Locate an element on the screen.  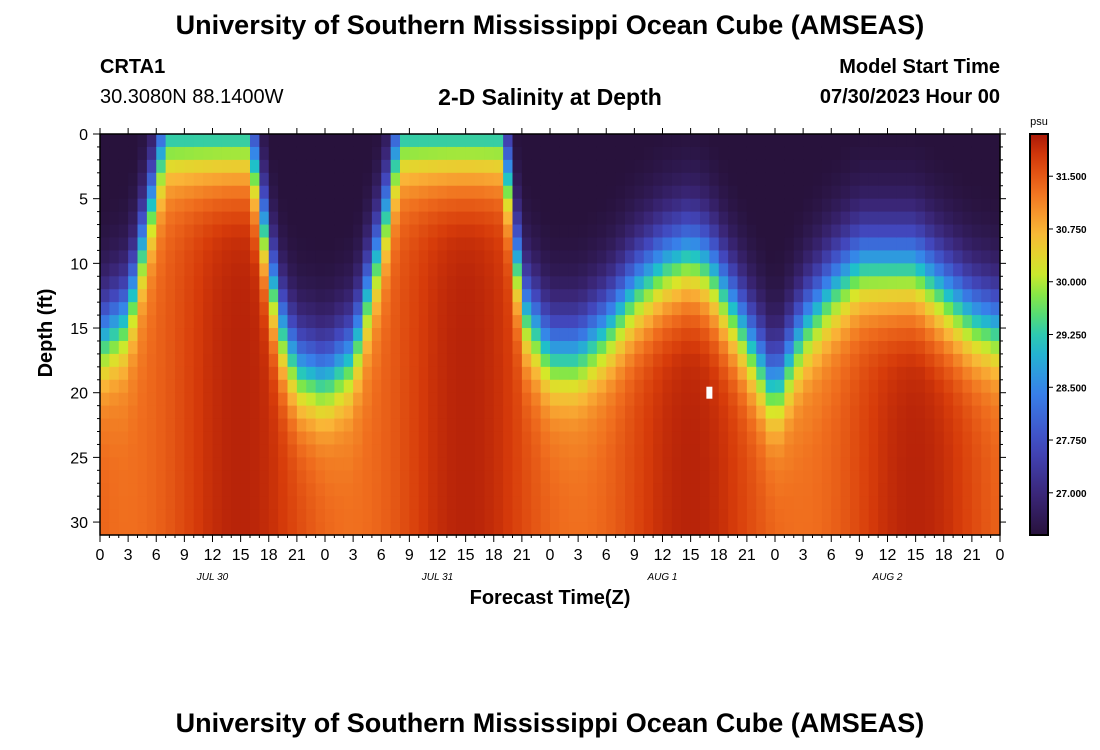
x-tick-label: 18 is located at coordinates (494, 555).